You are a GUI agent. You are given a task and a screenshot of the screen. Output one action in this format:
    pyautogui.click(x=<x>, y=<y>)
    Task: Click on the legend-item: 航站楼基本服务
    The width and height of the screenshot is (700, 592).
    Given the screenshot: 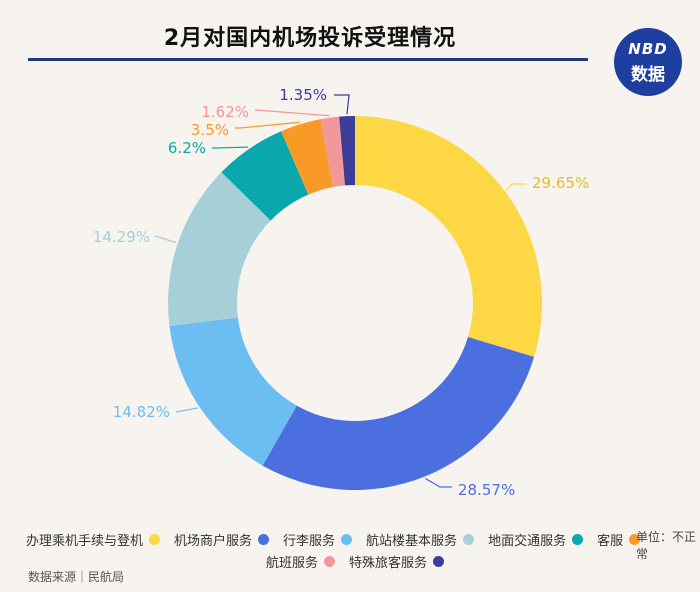 What is the action you would take?
    pyautogui.click(x=420, y=539)
    